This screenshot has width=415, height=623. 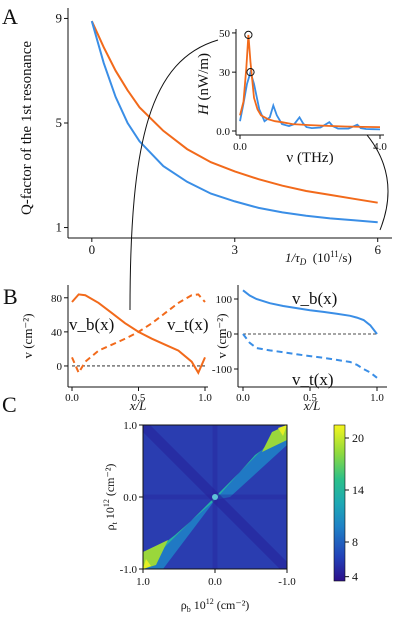 I want to click on c-x-tick-label: -1.0, so click(x=287, y=582).